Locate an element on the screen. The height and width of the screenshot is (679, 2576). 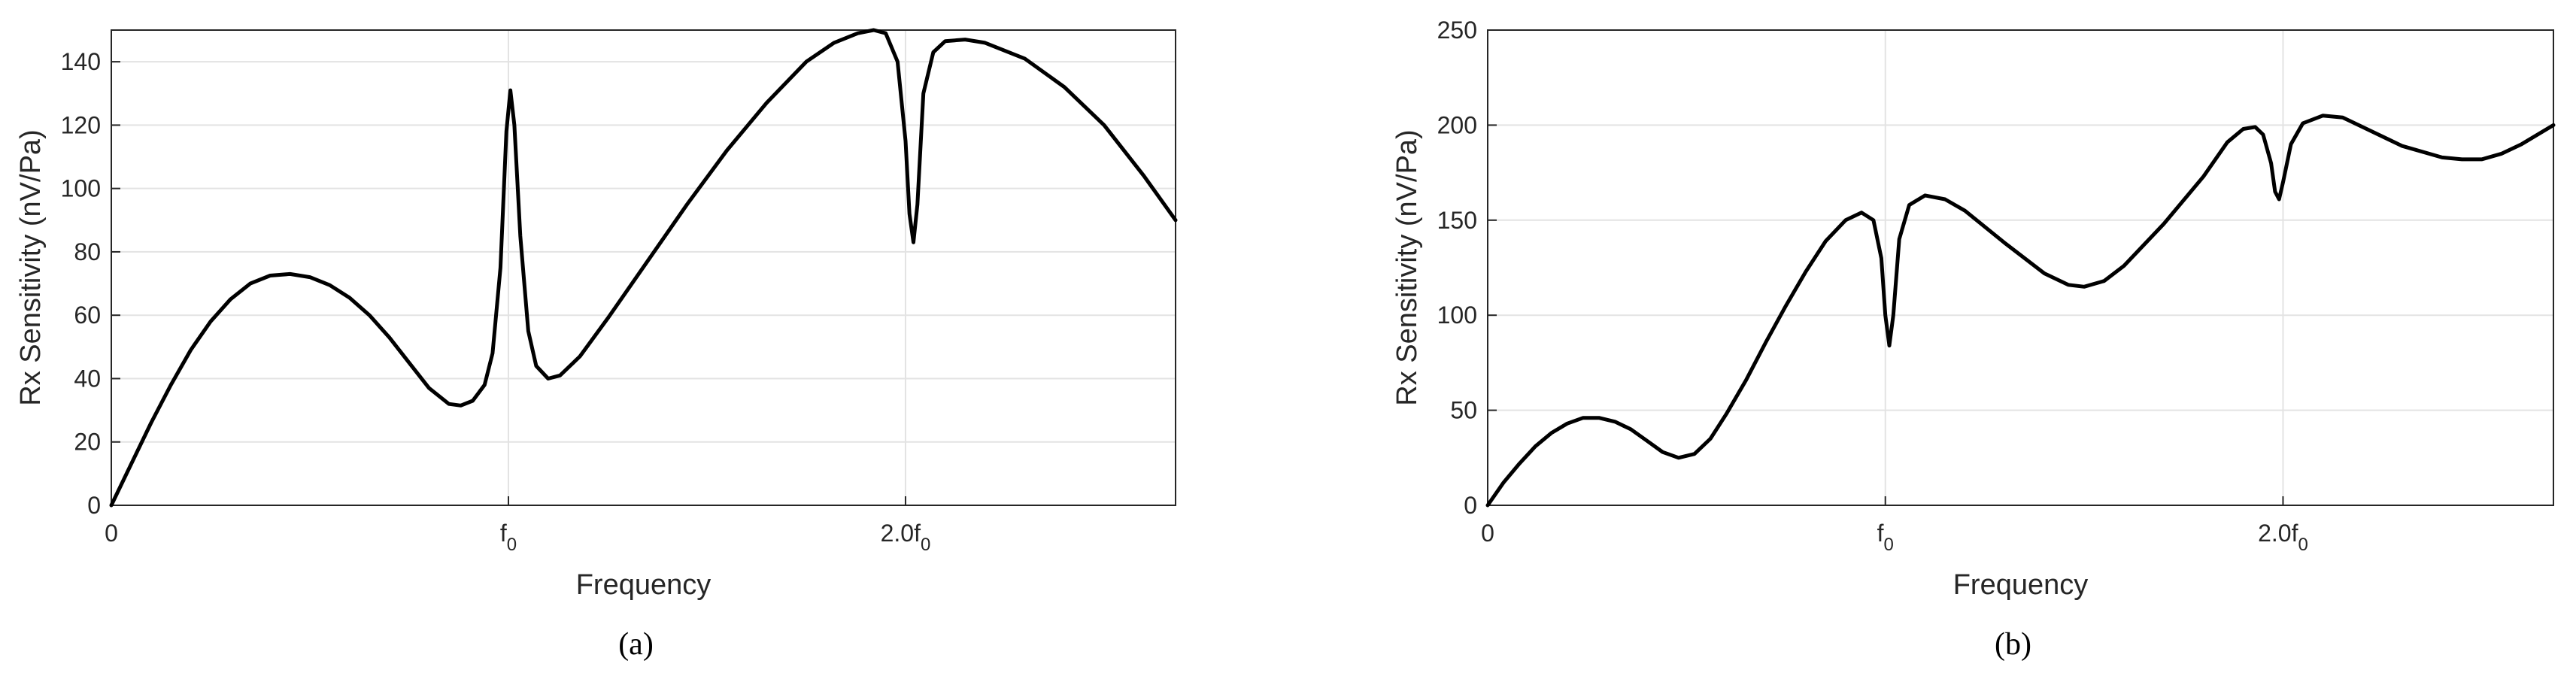
panel-label-b: (b) is located at coordinates (2013, 644).